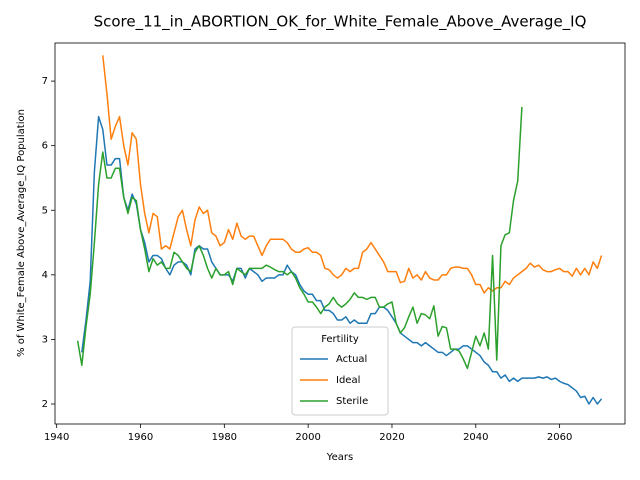 The width and height of the screenshot is (640, 480). I want to click on legend-title: Fertility, so click(340, 339).